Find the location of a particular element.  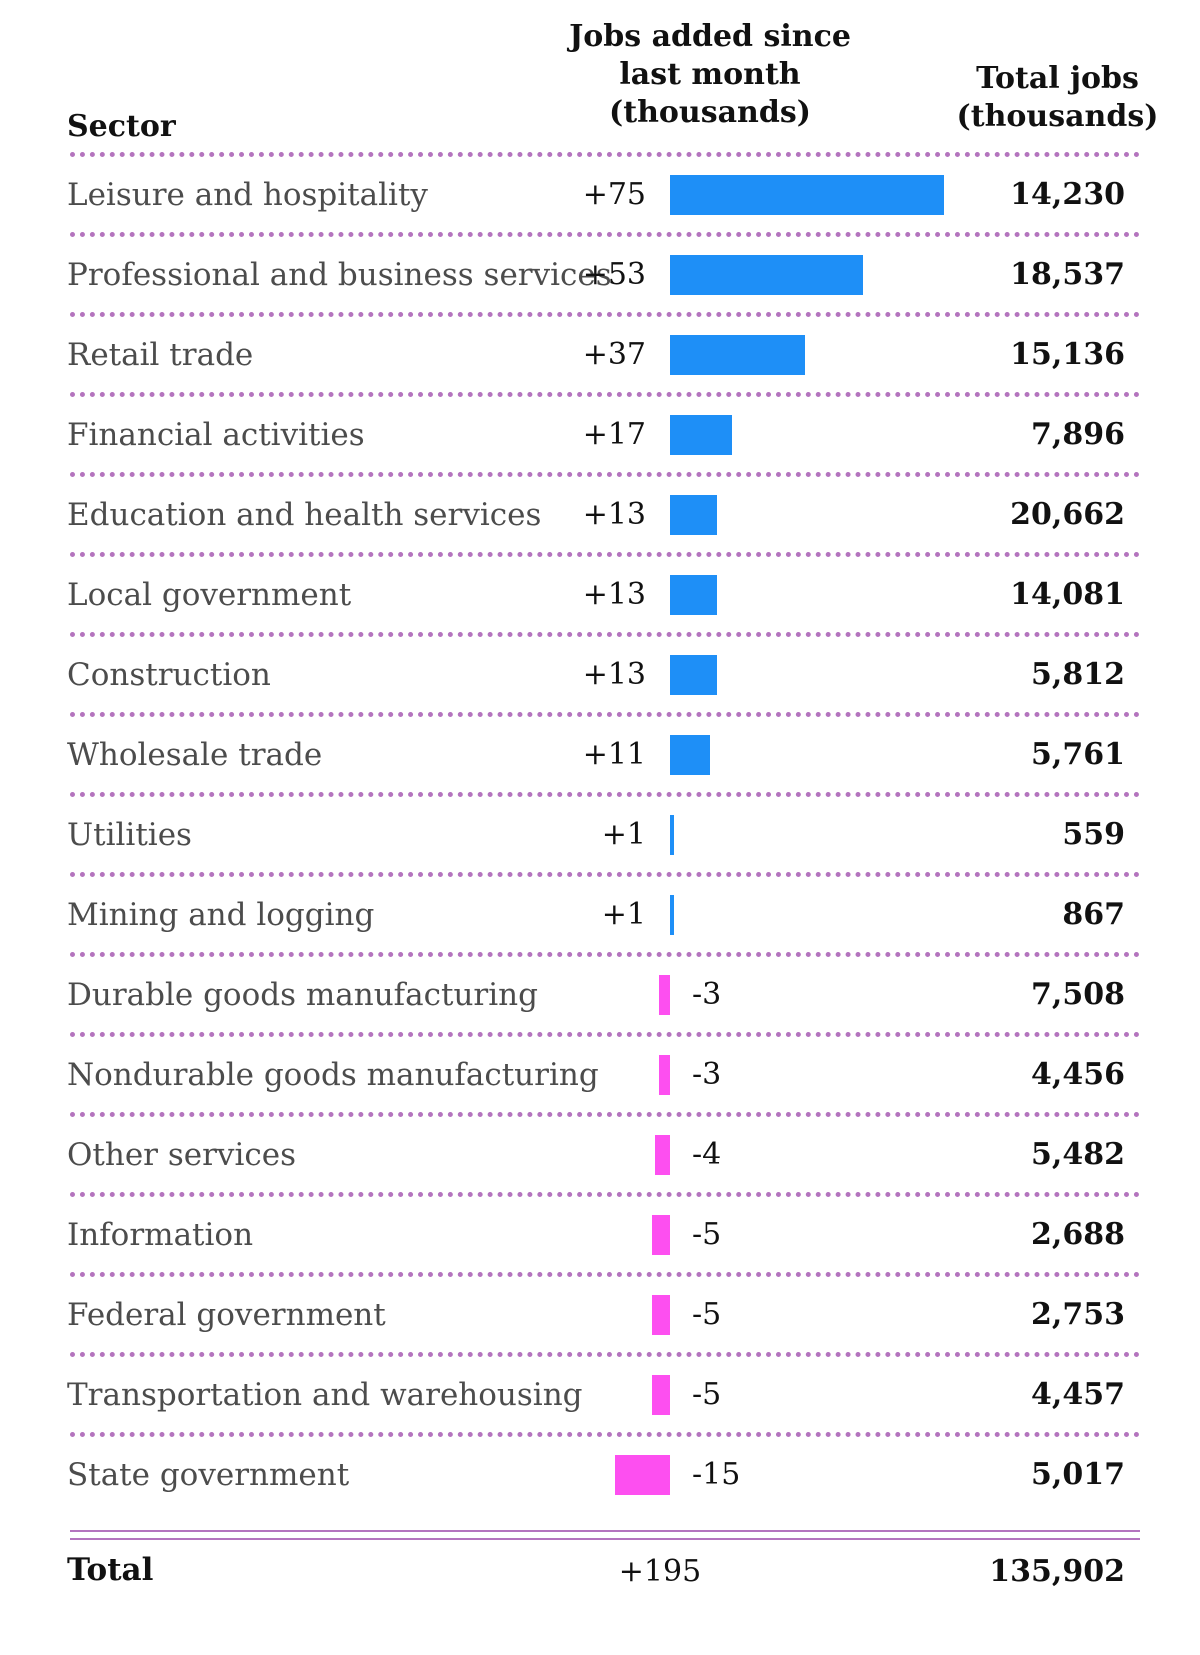

table-row: Education and health services +13 20,662 is located at coordinates (600, 515).